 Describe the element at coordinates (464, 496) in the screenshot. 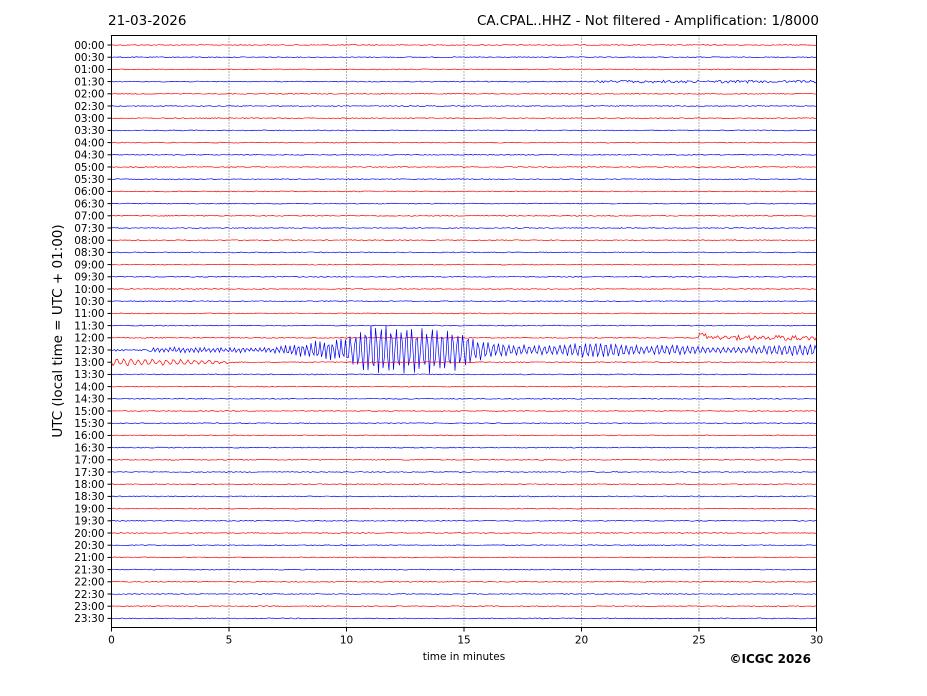

I see `trace-18:30` at that location.